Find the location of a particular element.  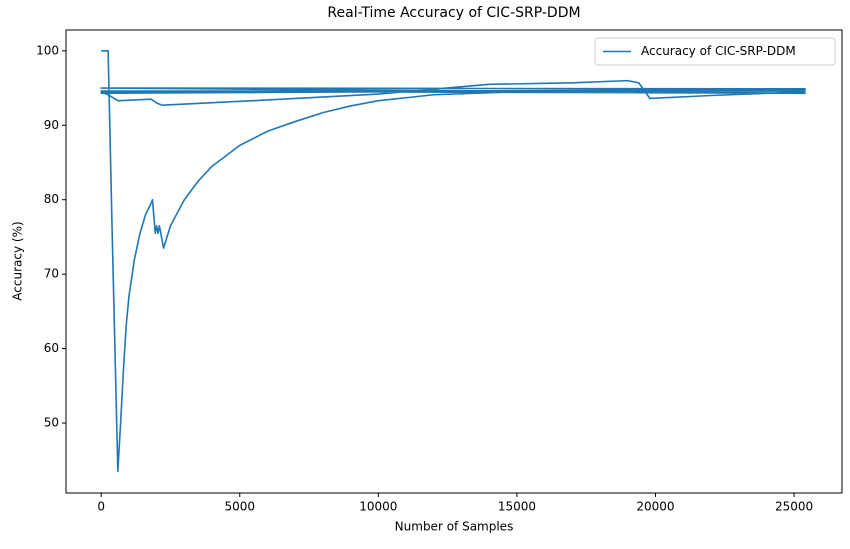

y-axis-label: Accuracy (%) is located at coordinates (18, 260).